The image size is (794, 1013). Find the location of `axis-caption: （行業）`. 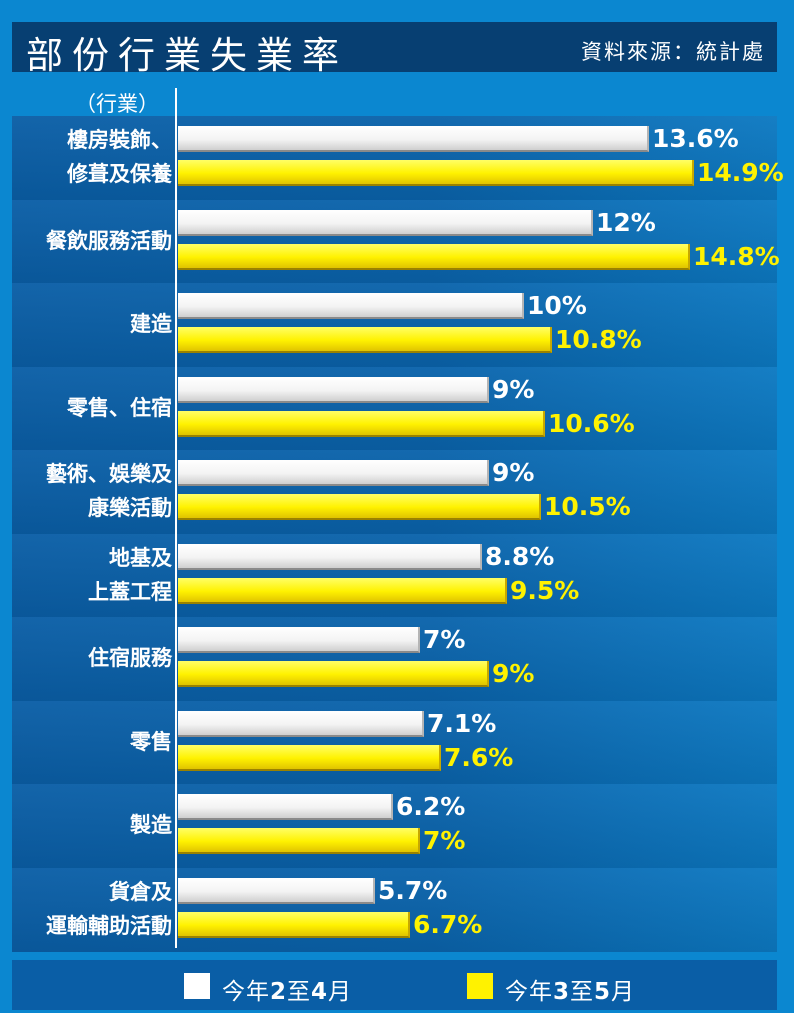

axis-caption: （行業） is located at coordinates (117, 104).